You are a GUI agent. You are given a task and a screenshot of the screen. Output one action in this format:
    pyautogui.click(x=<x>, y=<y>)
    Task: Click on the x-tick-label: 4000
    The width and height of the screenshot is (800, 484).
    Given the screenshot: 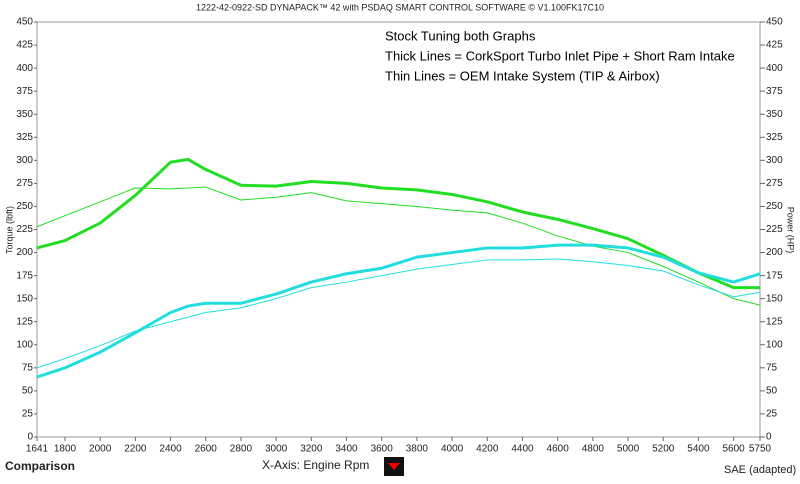 What is the action you would take?
    pyautogui.click(x=452, y=449)
    